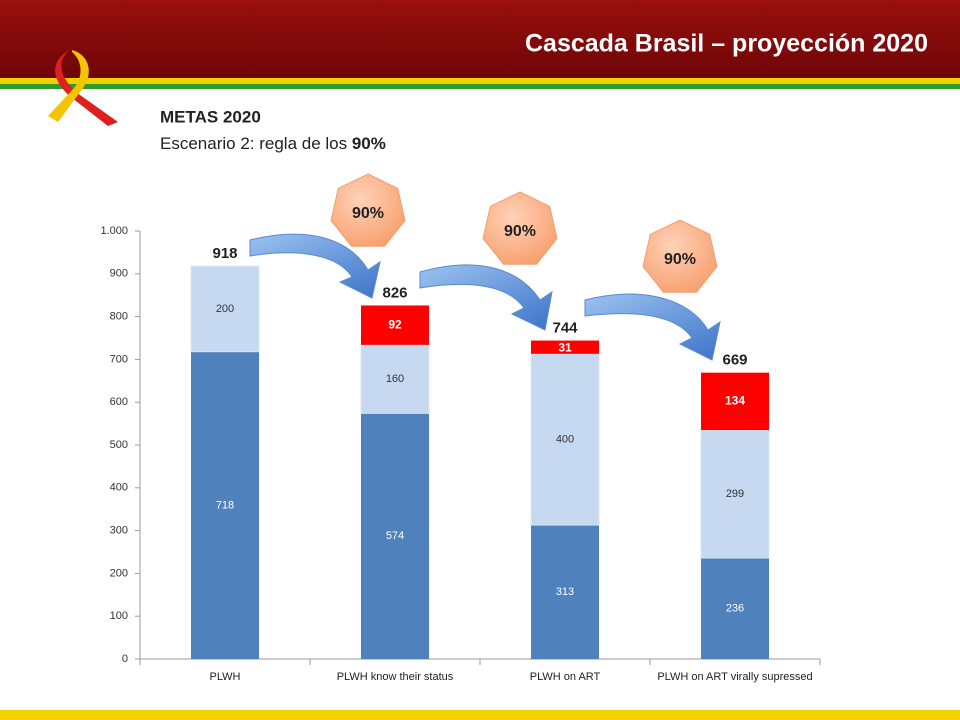  I want to click on value-label: 400, so click(565, 439).